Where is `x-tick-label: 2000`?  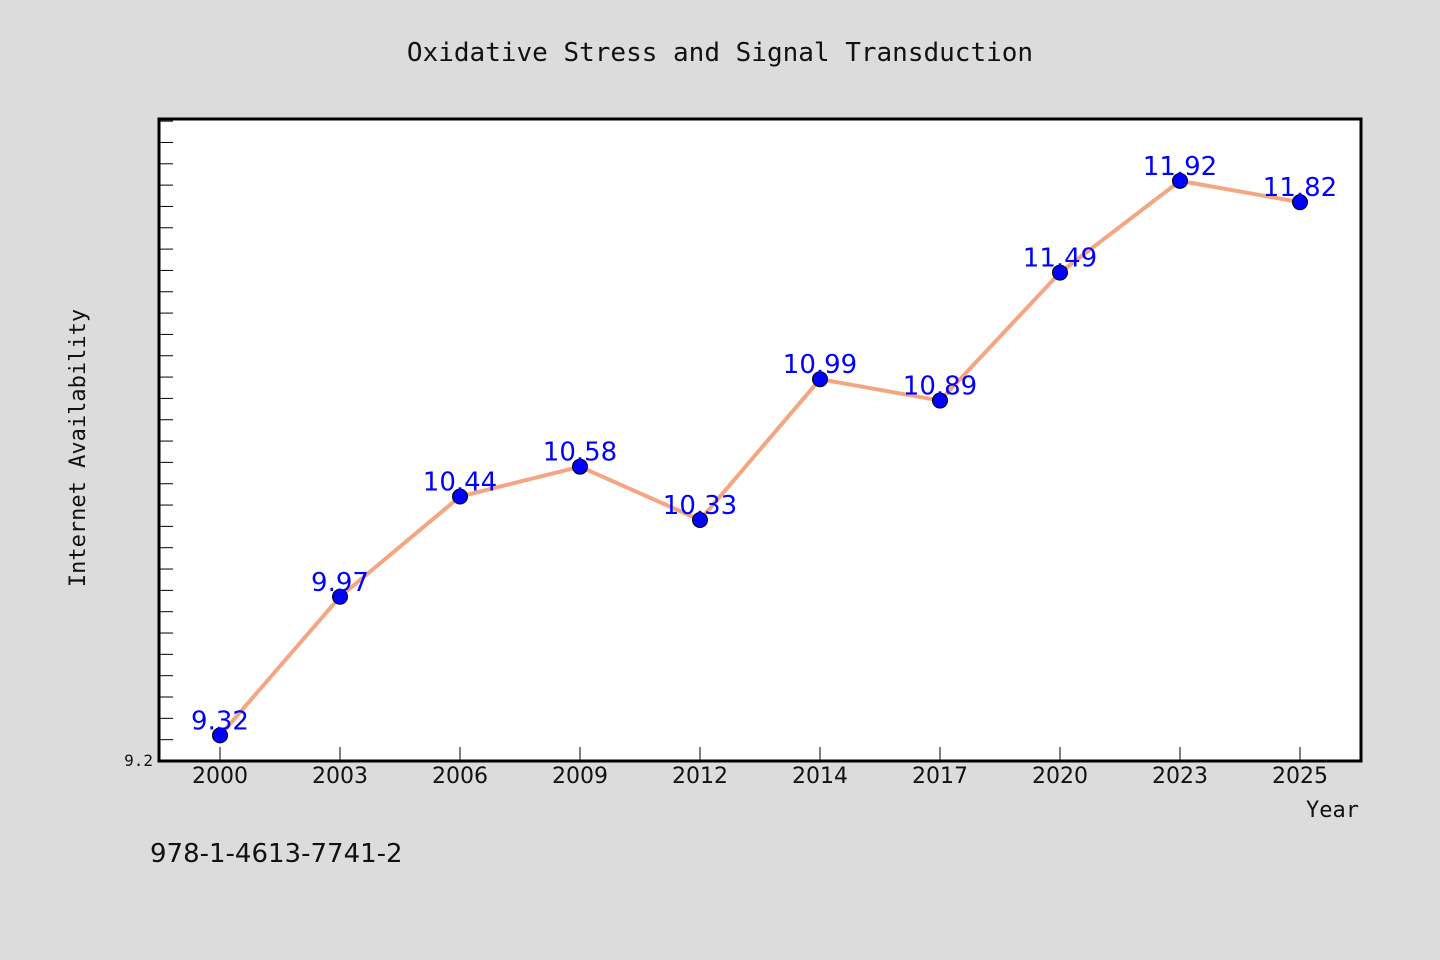 x-tick-label: 2000 is located at coordinates (220, 776).